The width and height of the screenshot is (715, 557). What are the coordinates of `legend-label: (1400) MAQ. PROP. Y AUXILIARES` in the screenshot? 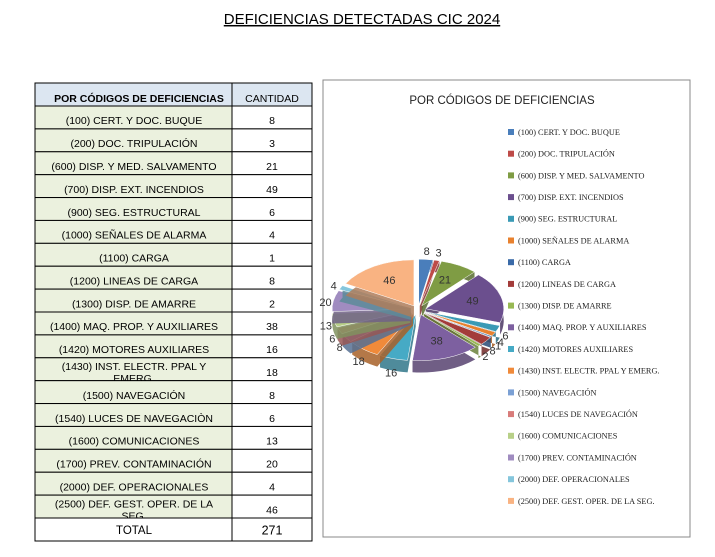 It's located at (582, 327).